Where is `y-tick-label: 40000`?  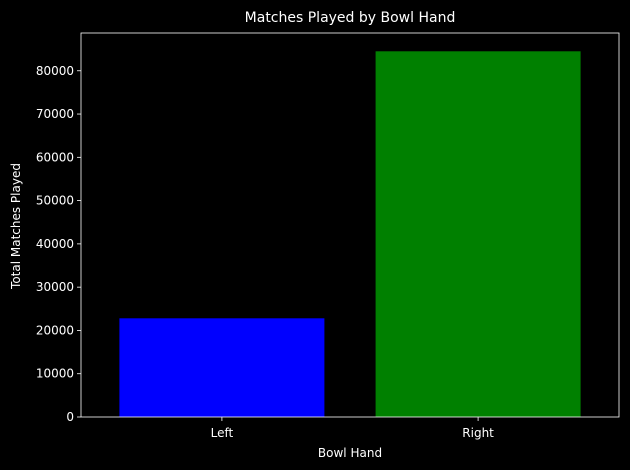
y-tick-label: 40000 is located at coordinates (55, 244).